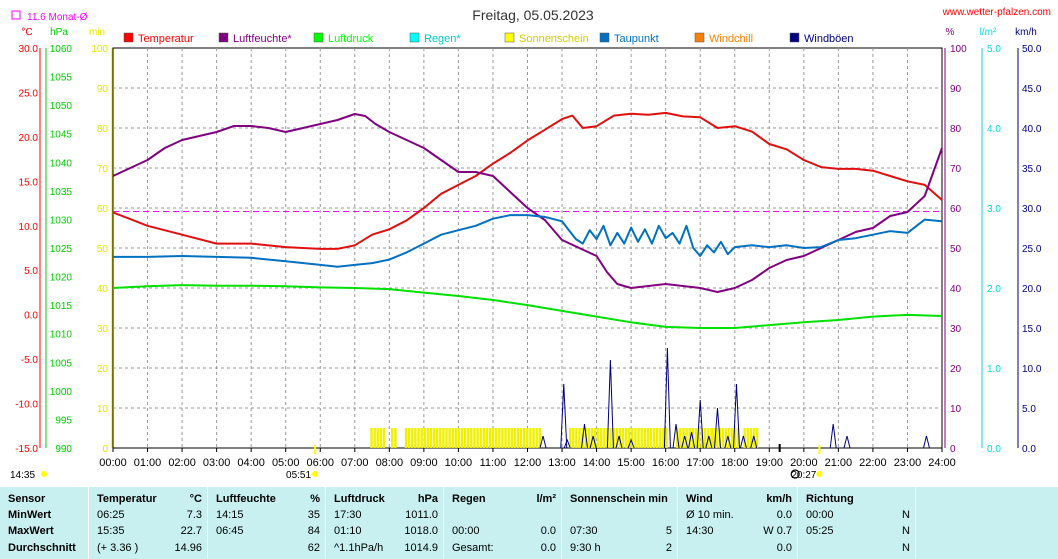  Describe the element at coordinates (830, 499) in the screenshot. I see `table-header: Richtung` at that location.